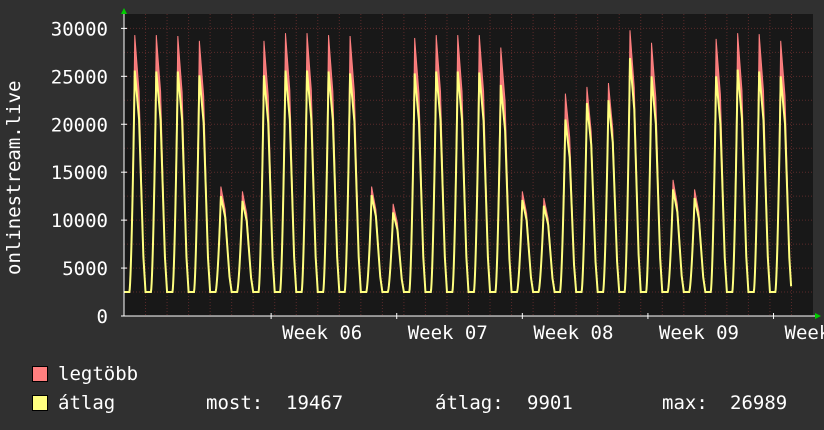 The height and width of the screenshot is (430, 824). What do you see at coordinates (79, 173) in the screenshot?
I see `y-tick-label: 15000` at bounding box center [79, 173].